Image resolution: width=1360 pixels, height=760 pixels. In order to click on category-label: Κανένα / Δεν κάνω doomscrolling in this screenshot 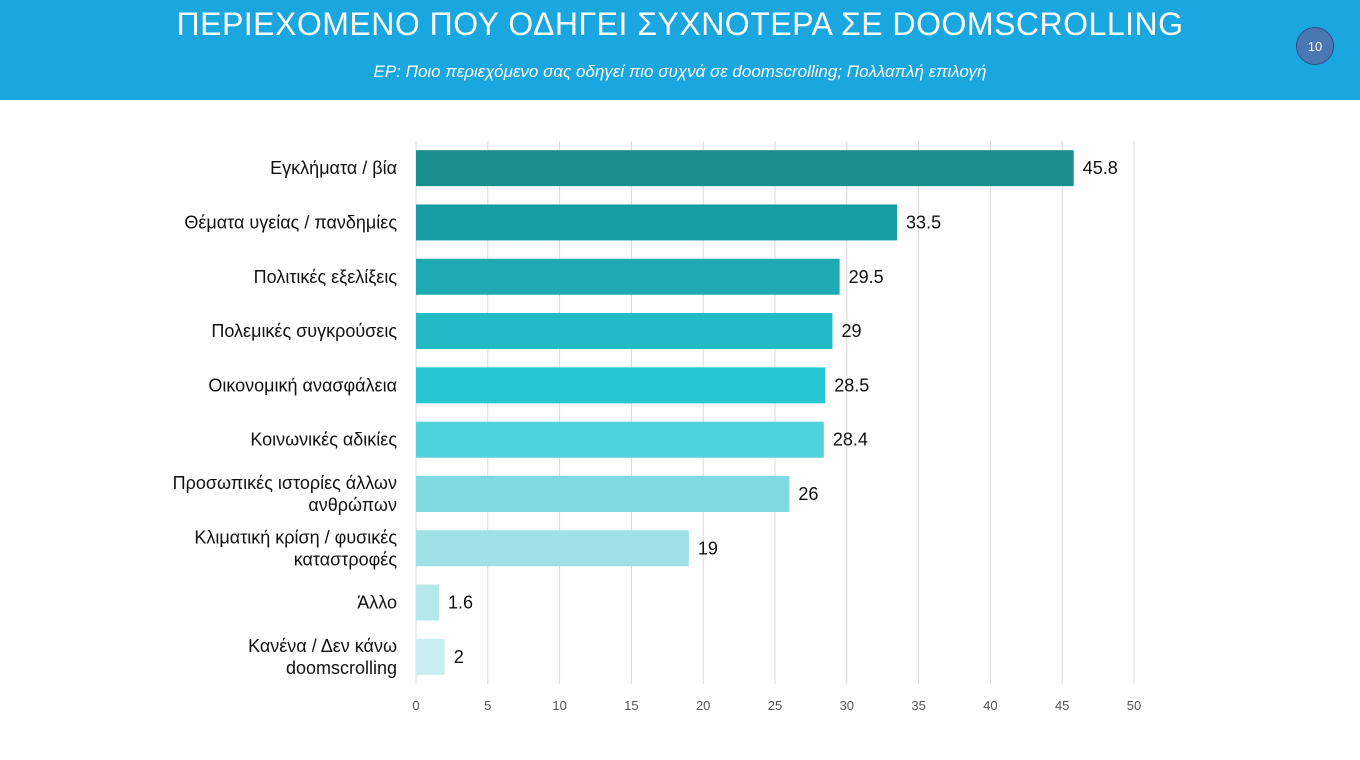, I will do `click(322, 657)`.